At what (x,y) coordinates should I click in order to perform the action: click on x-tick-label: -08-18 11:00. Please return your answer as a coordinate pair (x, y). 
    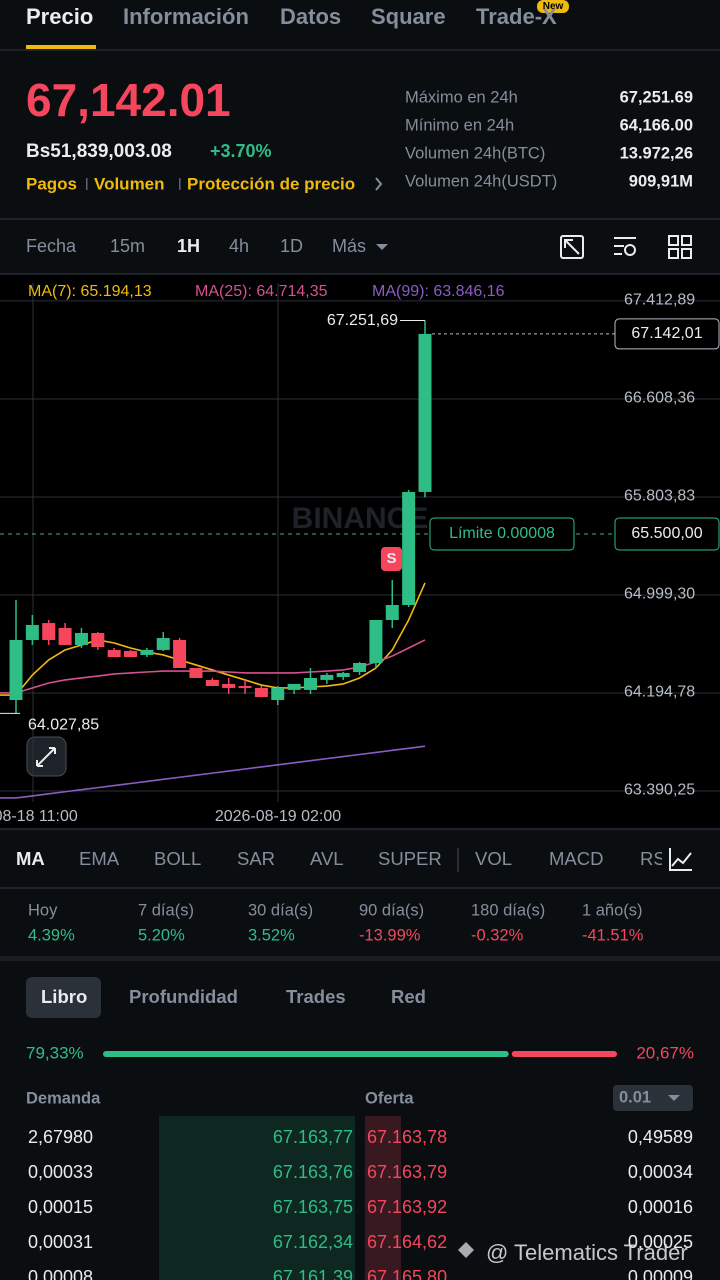
    Looking at the image, I should click on (39, 816).